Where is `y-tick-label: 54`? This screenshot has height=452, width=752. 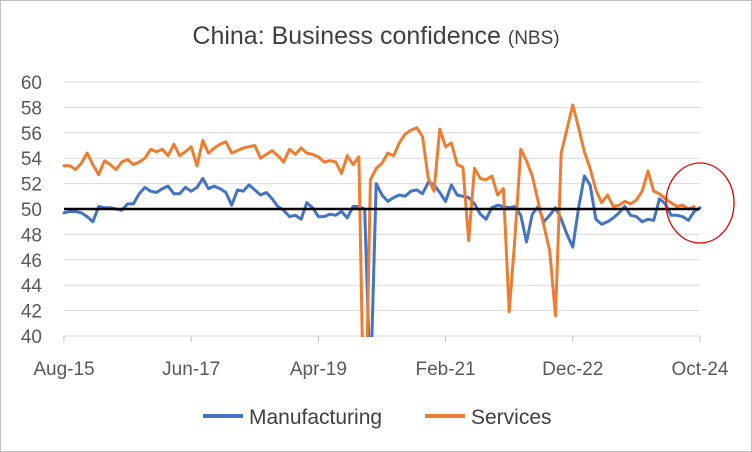
y-tick-label: 54 is located at coordinates (32, 159).